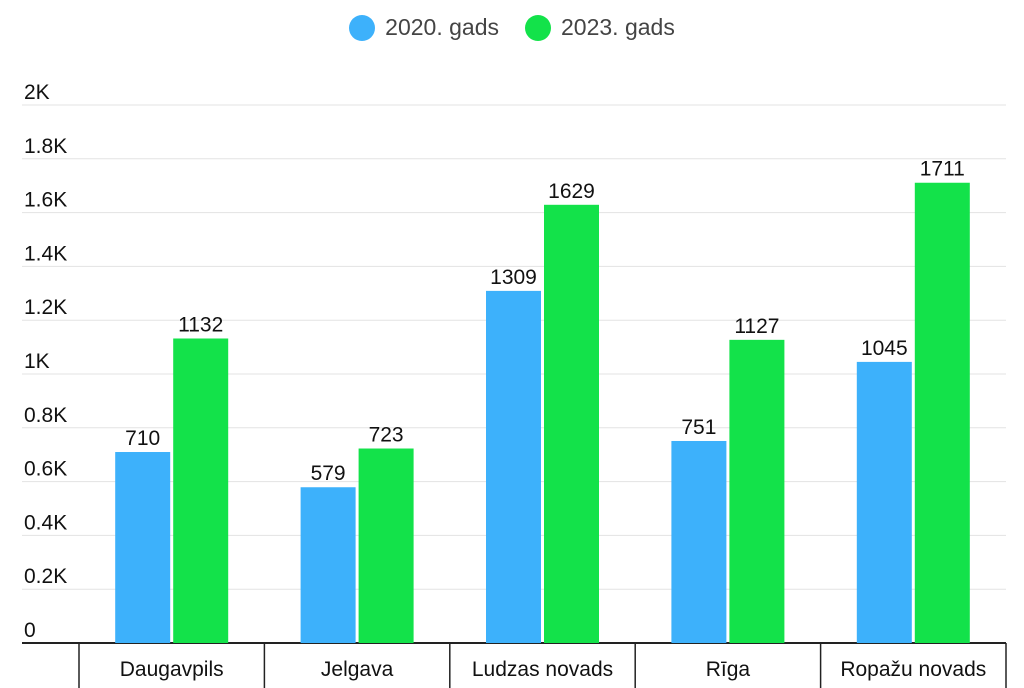 Image resolution: width=1024 pixels, height=688 pixels. I want to click on data-label: 1132, so click(200, 324).